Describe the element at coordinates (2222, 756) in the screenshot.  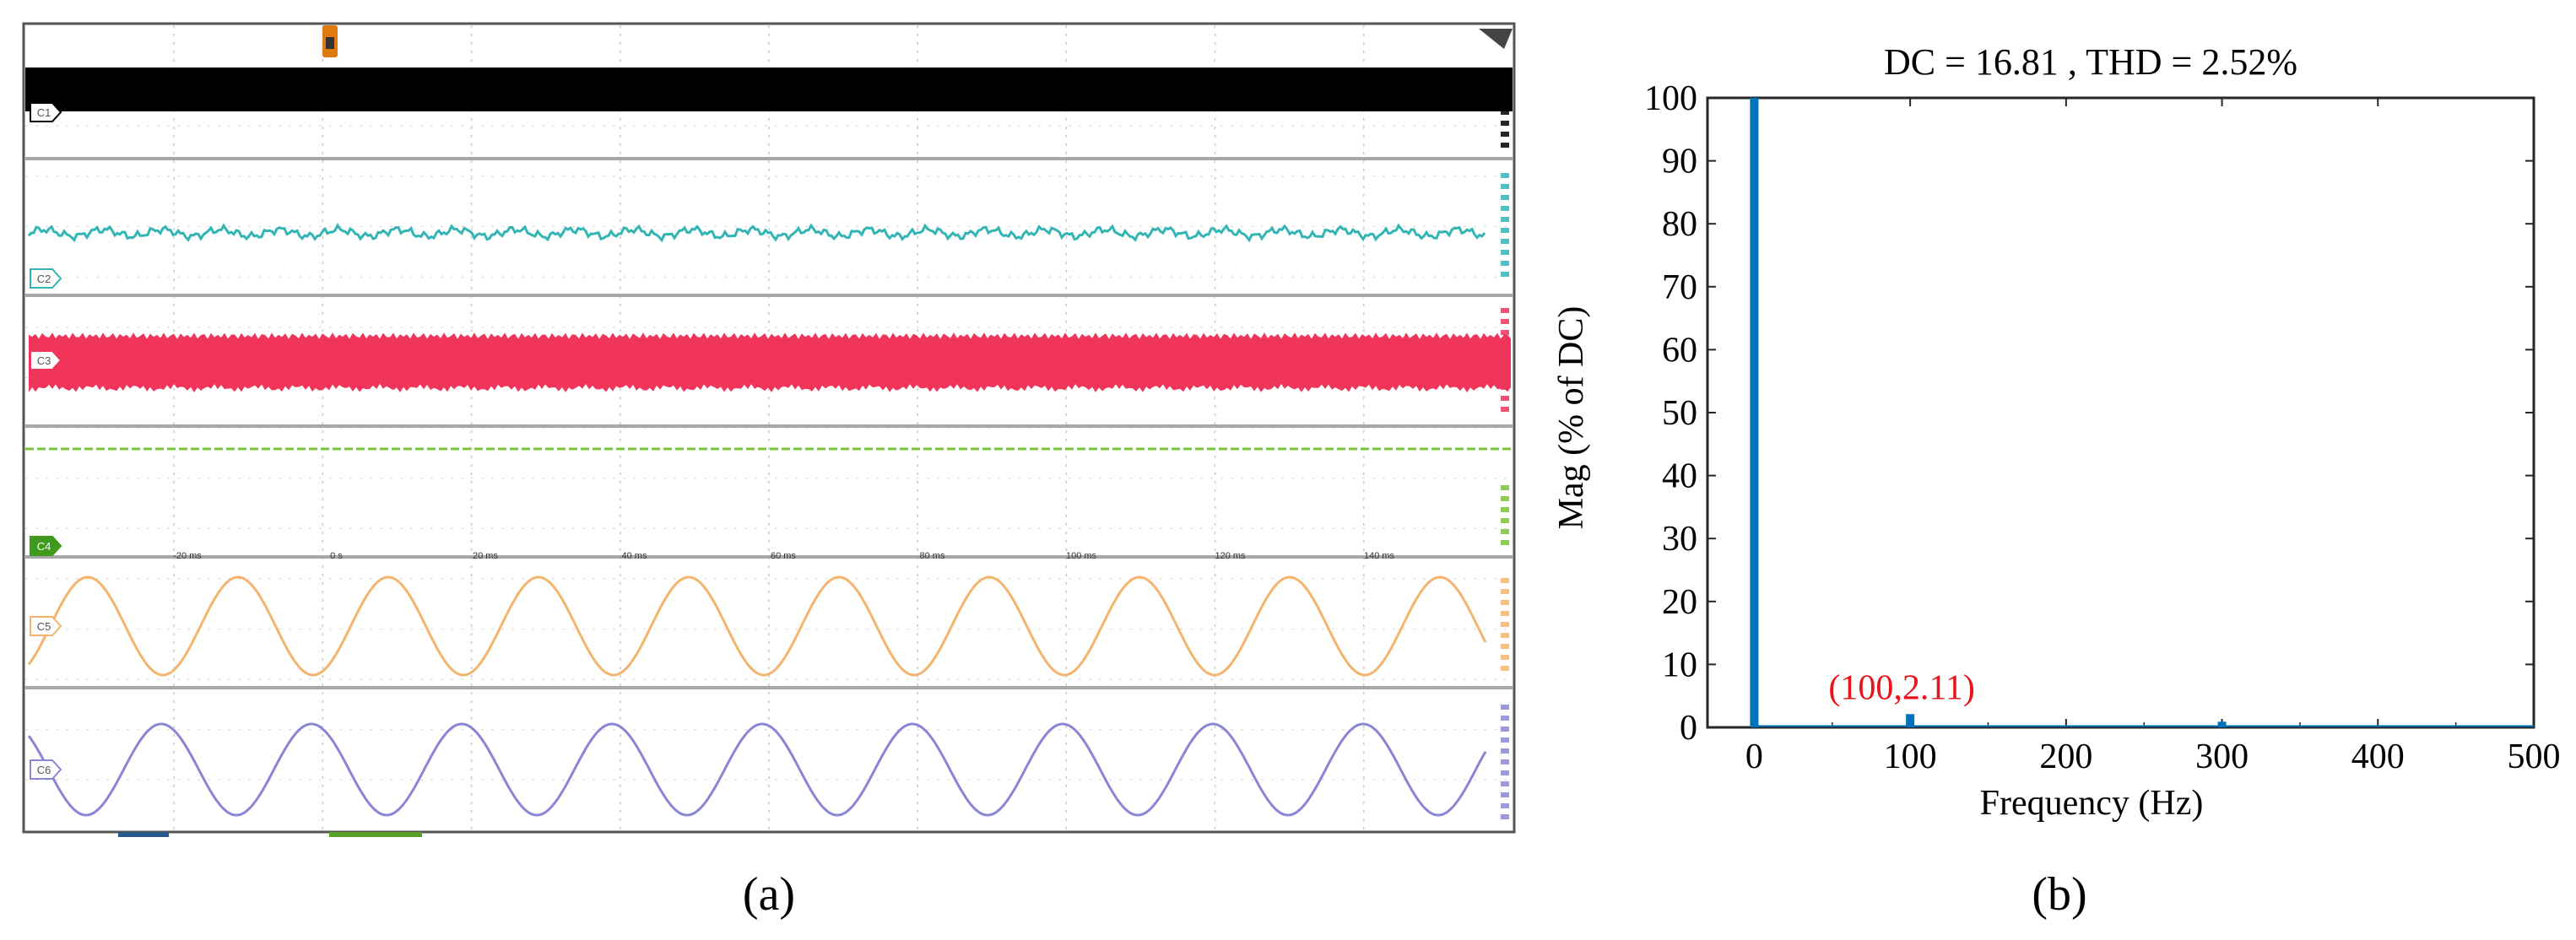
I see `x-tick-label: 300` at that location.